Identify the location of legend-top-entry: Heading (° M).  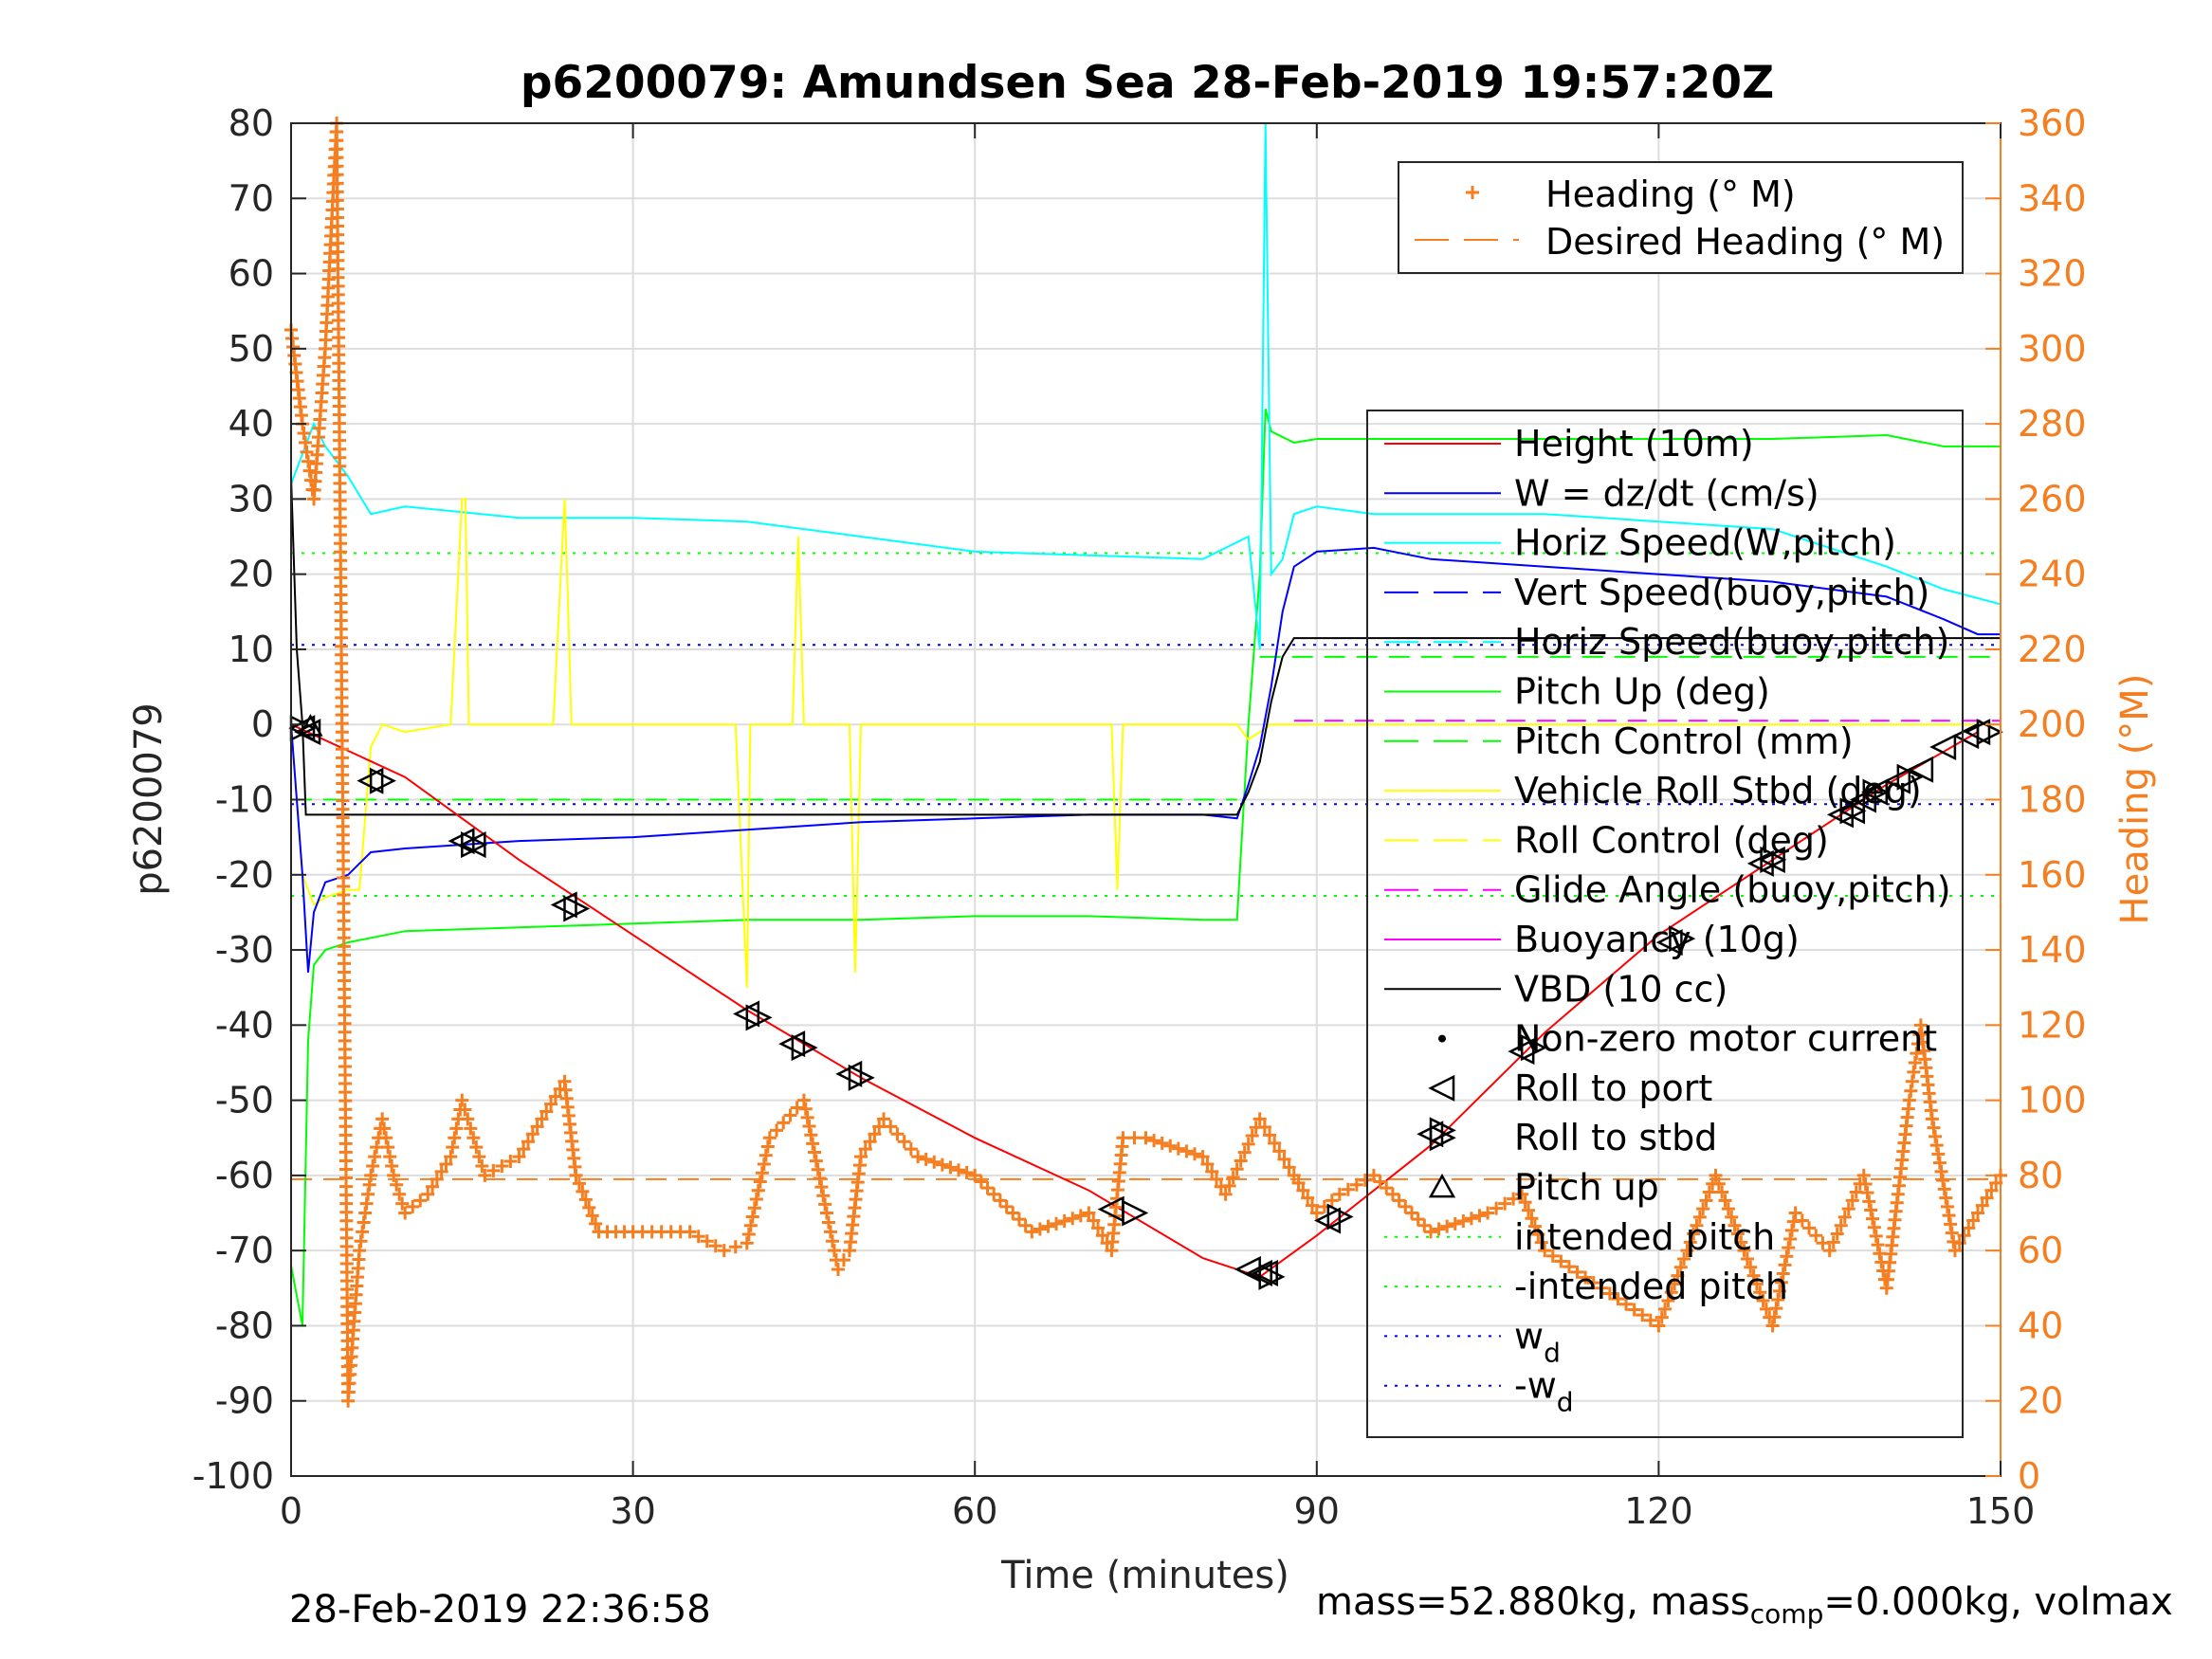
(1670, 194).